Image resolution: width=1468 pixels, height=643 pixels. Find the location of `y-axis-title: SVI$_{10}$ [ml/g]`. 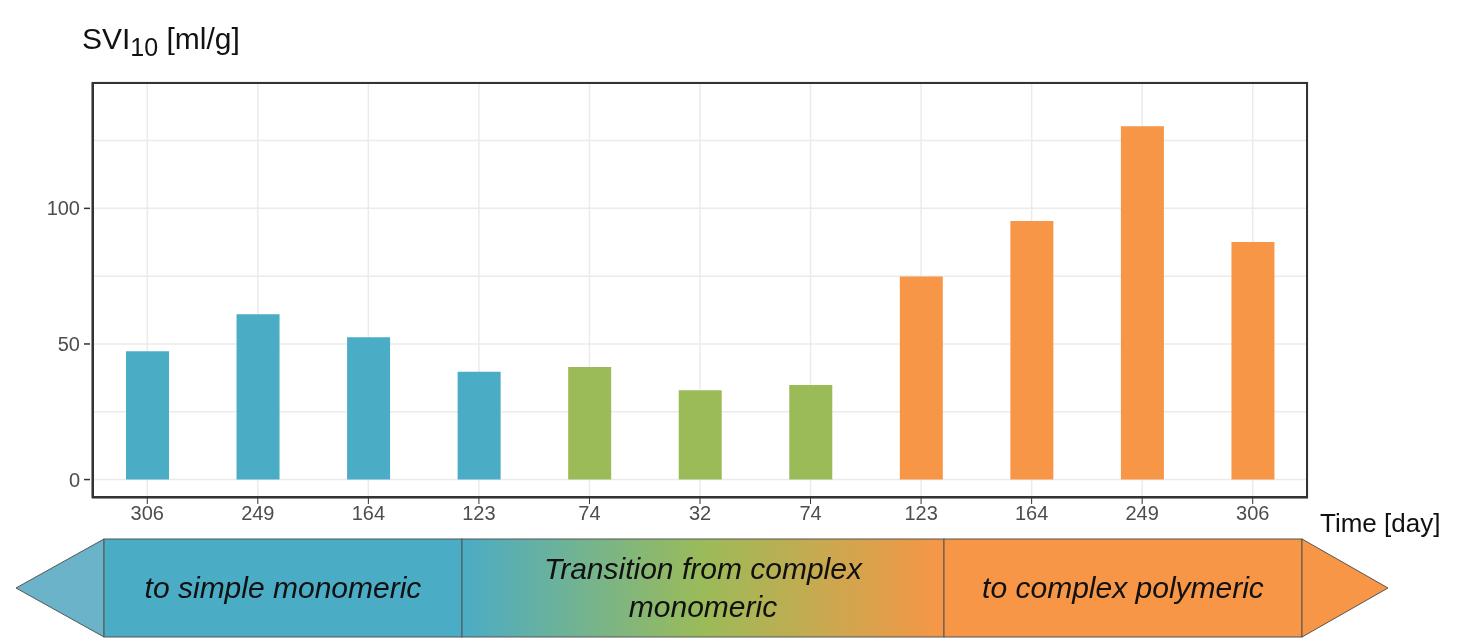

y-axis-title: SVI$_{10}$ [ml/g] is located at coordinates (161, 42).